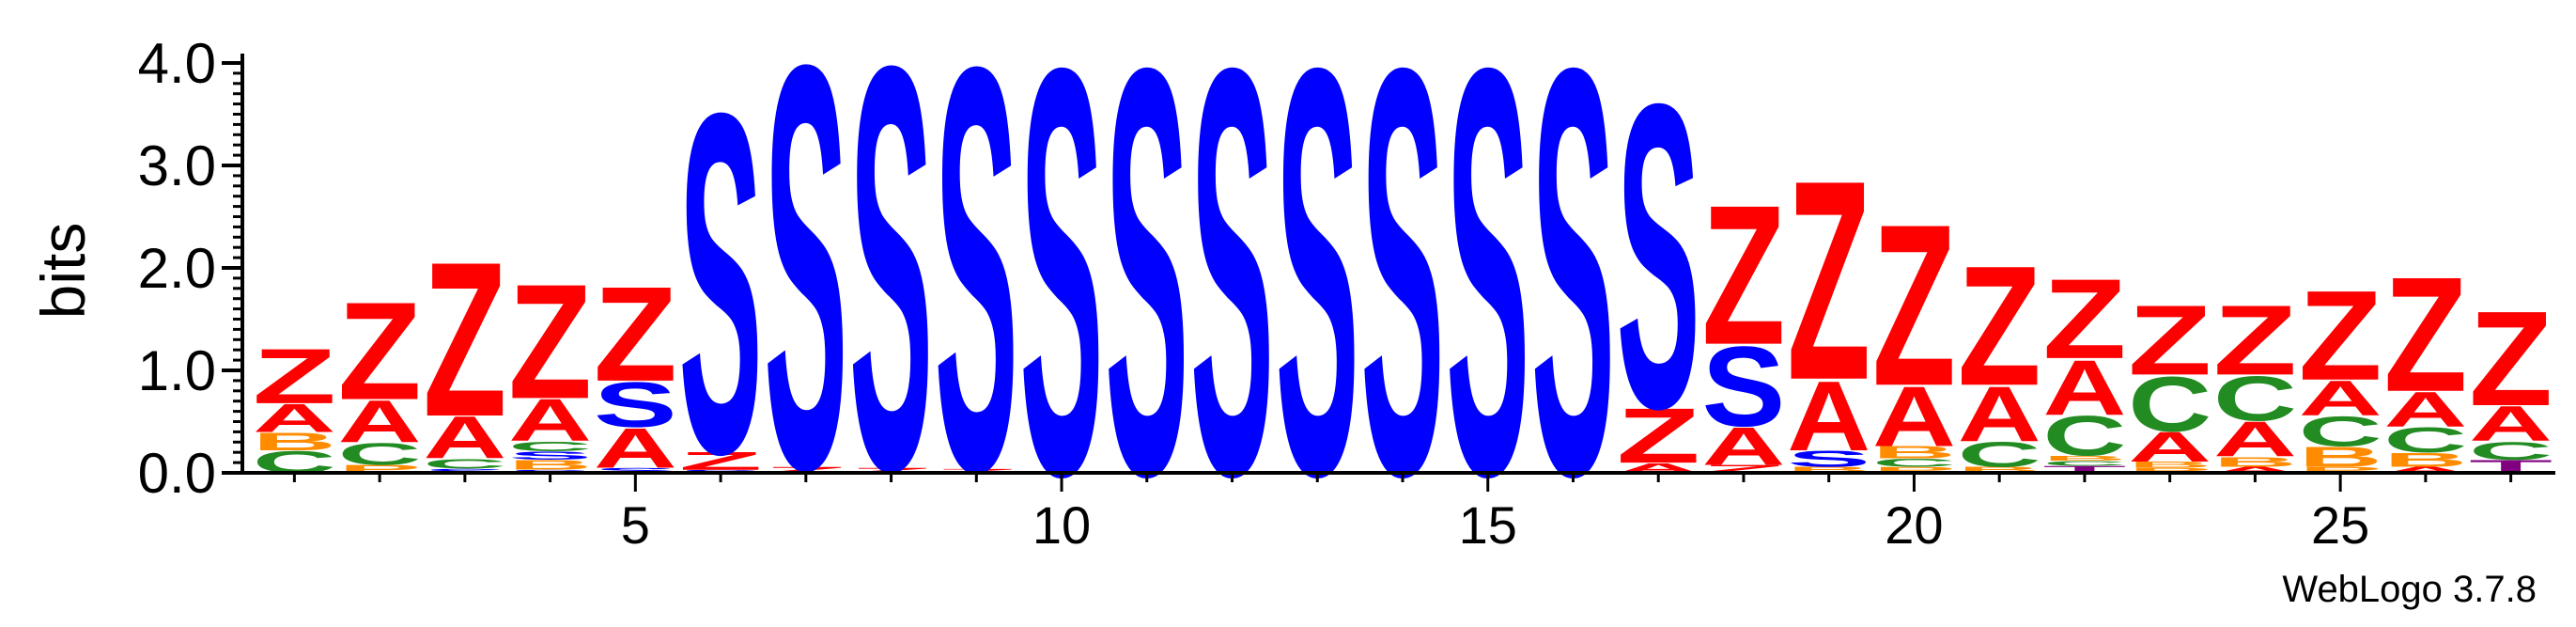  I want to click on logo-column-12: S, so click(1232, 298).